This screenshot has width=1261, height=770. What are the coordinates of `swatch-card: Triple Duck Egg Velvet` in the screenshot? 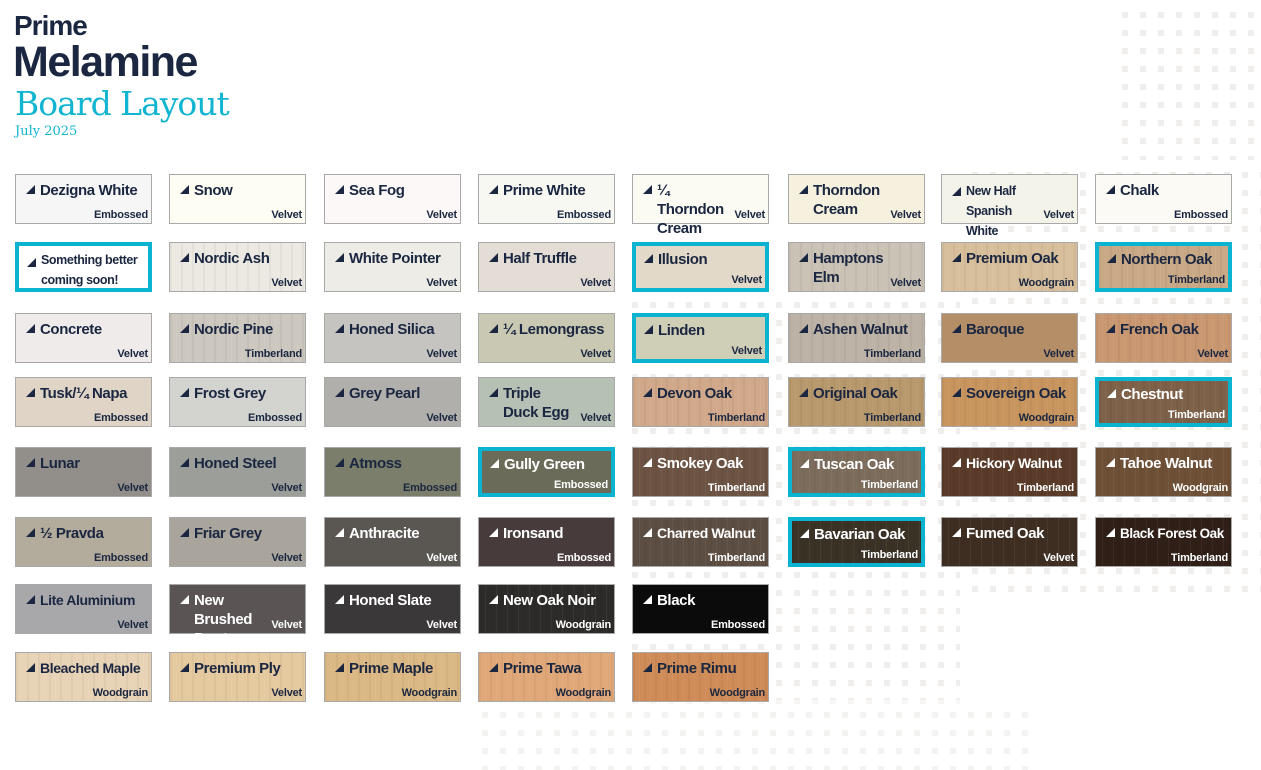 It's located at (546, 402).